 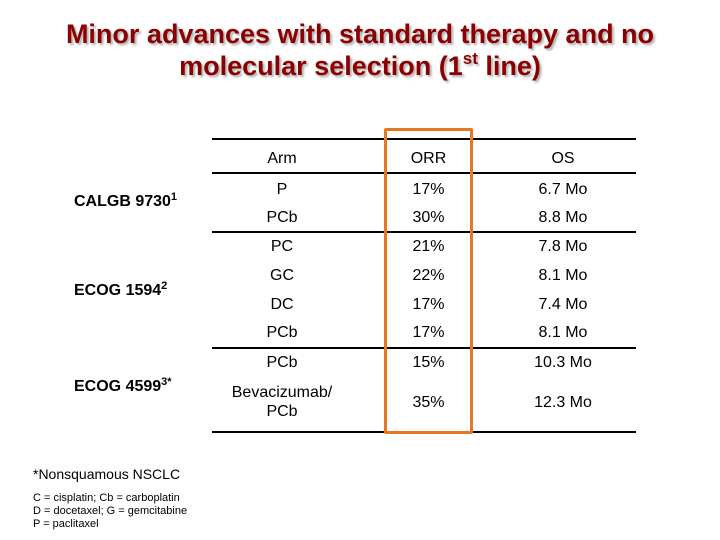 I want to click on study-reference: 2, so click(x=164, y=286).